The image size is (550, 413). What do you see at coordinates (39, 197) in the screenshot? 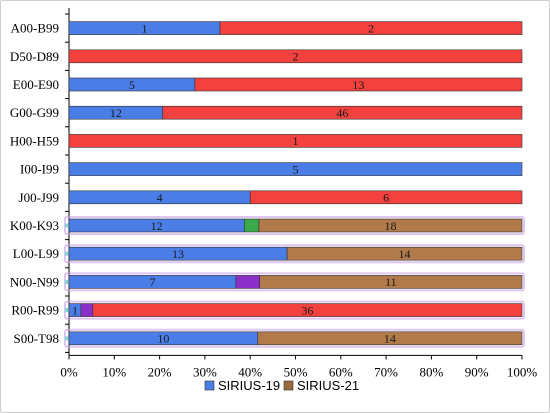
I see `category-label: J00-J99` at bounding box center [39, 197].